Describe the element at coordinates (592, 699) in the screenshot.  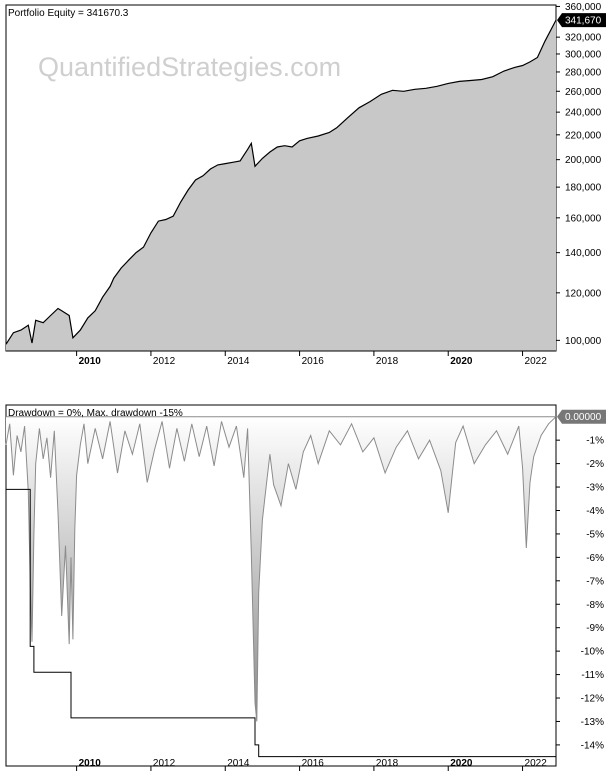
I see `drawdown-y-tick-label: -12%` at that location.